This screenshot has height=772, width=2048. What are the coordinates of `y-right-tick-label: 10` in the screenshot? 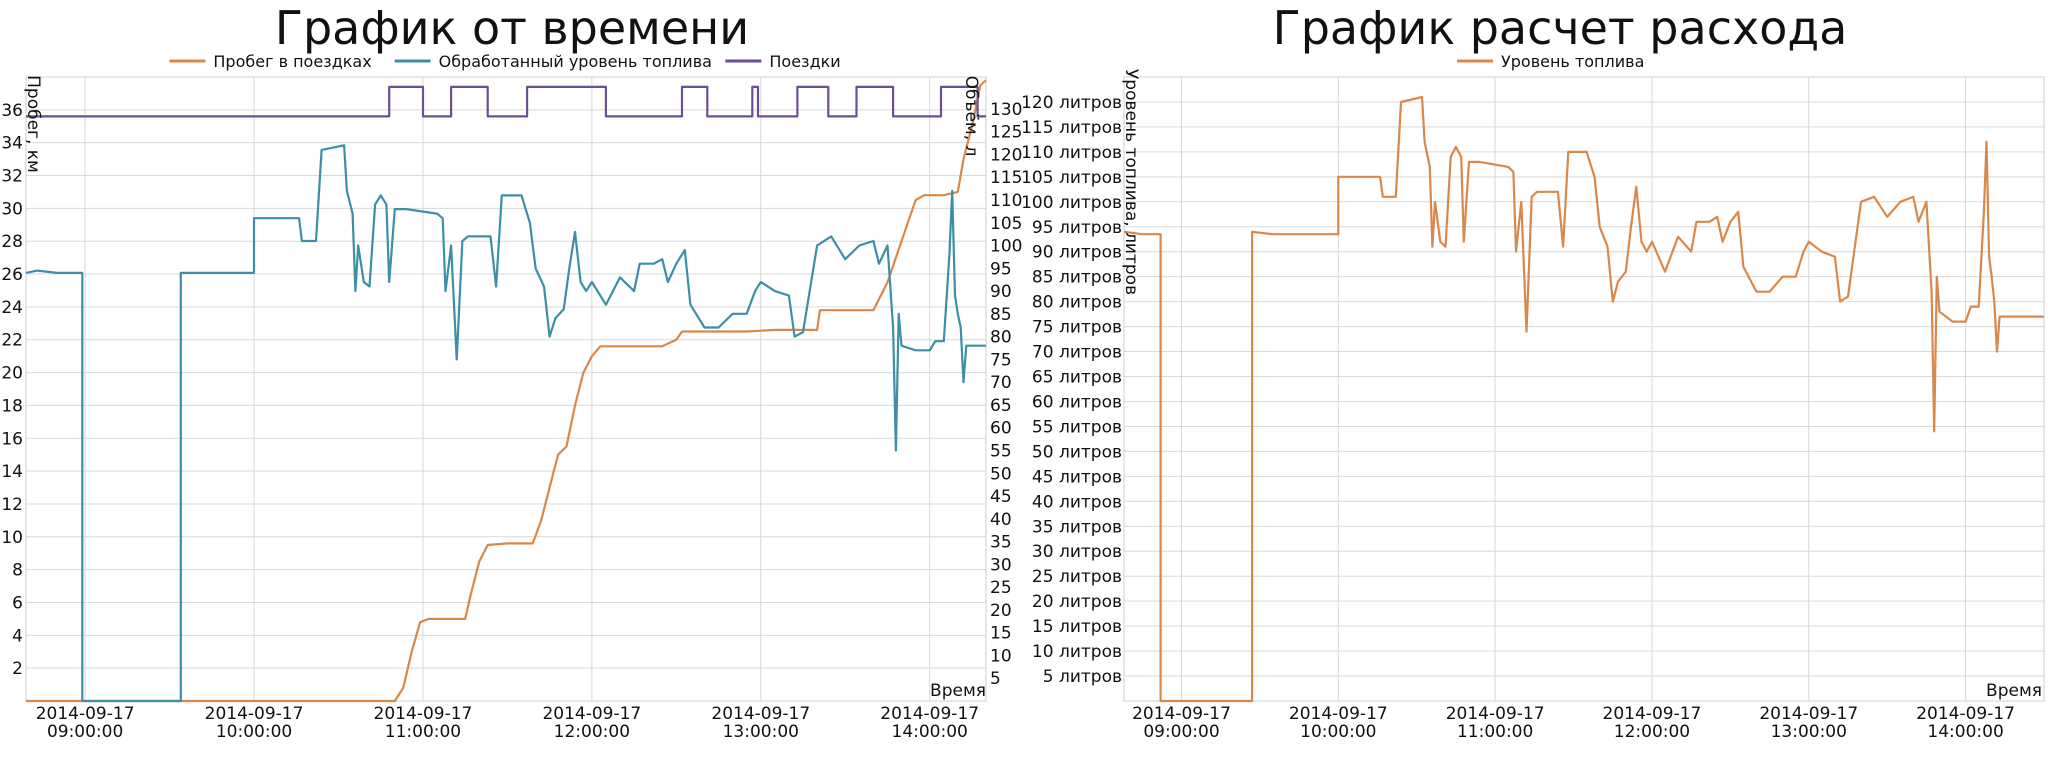 It's located at (1001, 656).